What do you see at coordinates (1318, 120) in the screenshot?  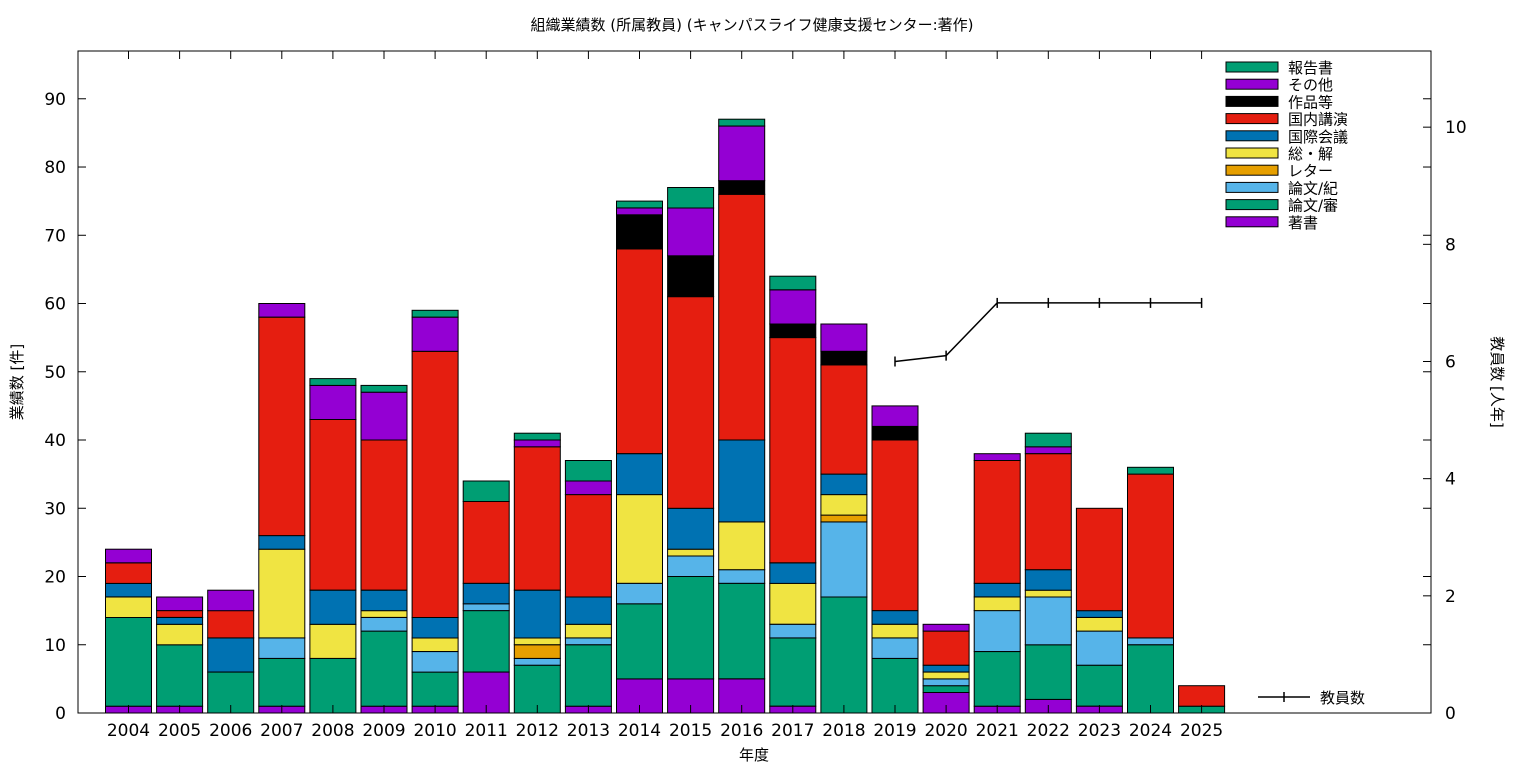 I see `legend-label: 国内講演` at bounding box center [1318, 120].